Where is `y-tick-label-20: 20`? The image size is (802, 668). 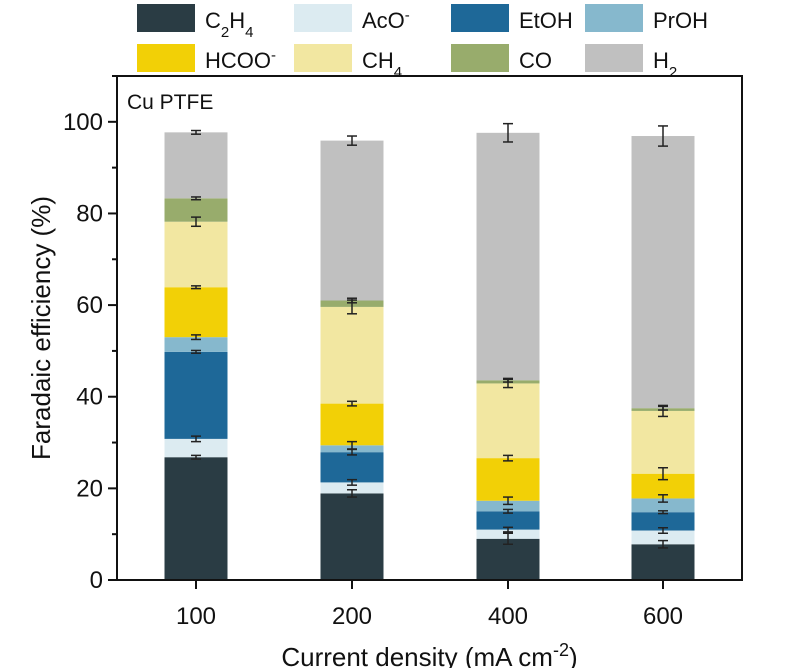
y-tick-label-20: 20 is located at coordinates (89, 488).